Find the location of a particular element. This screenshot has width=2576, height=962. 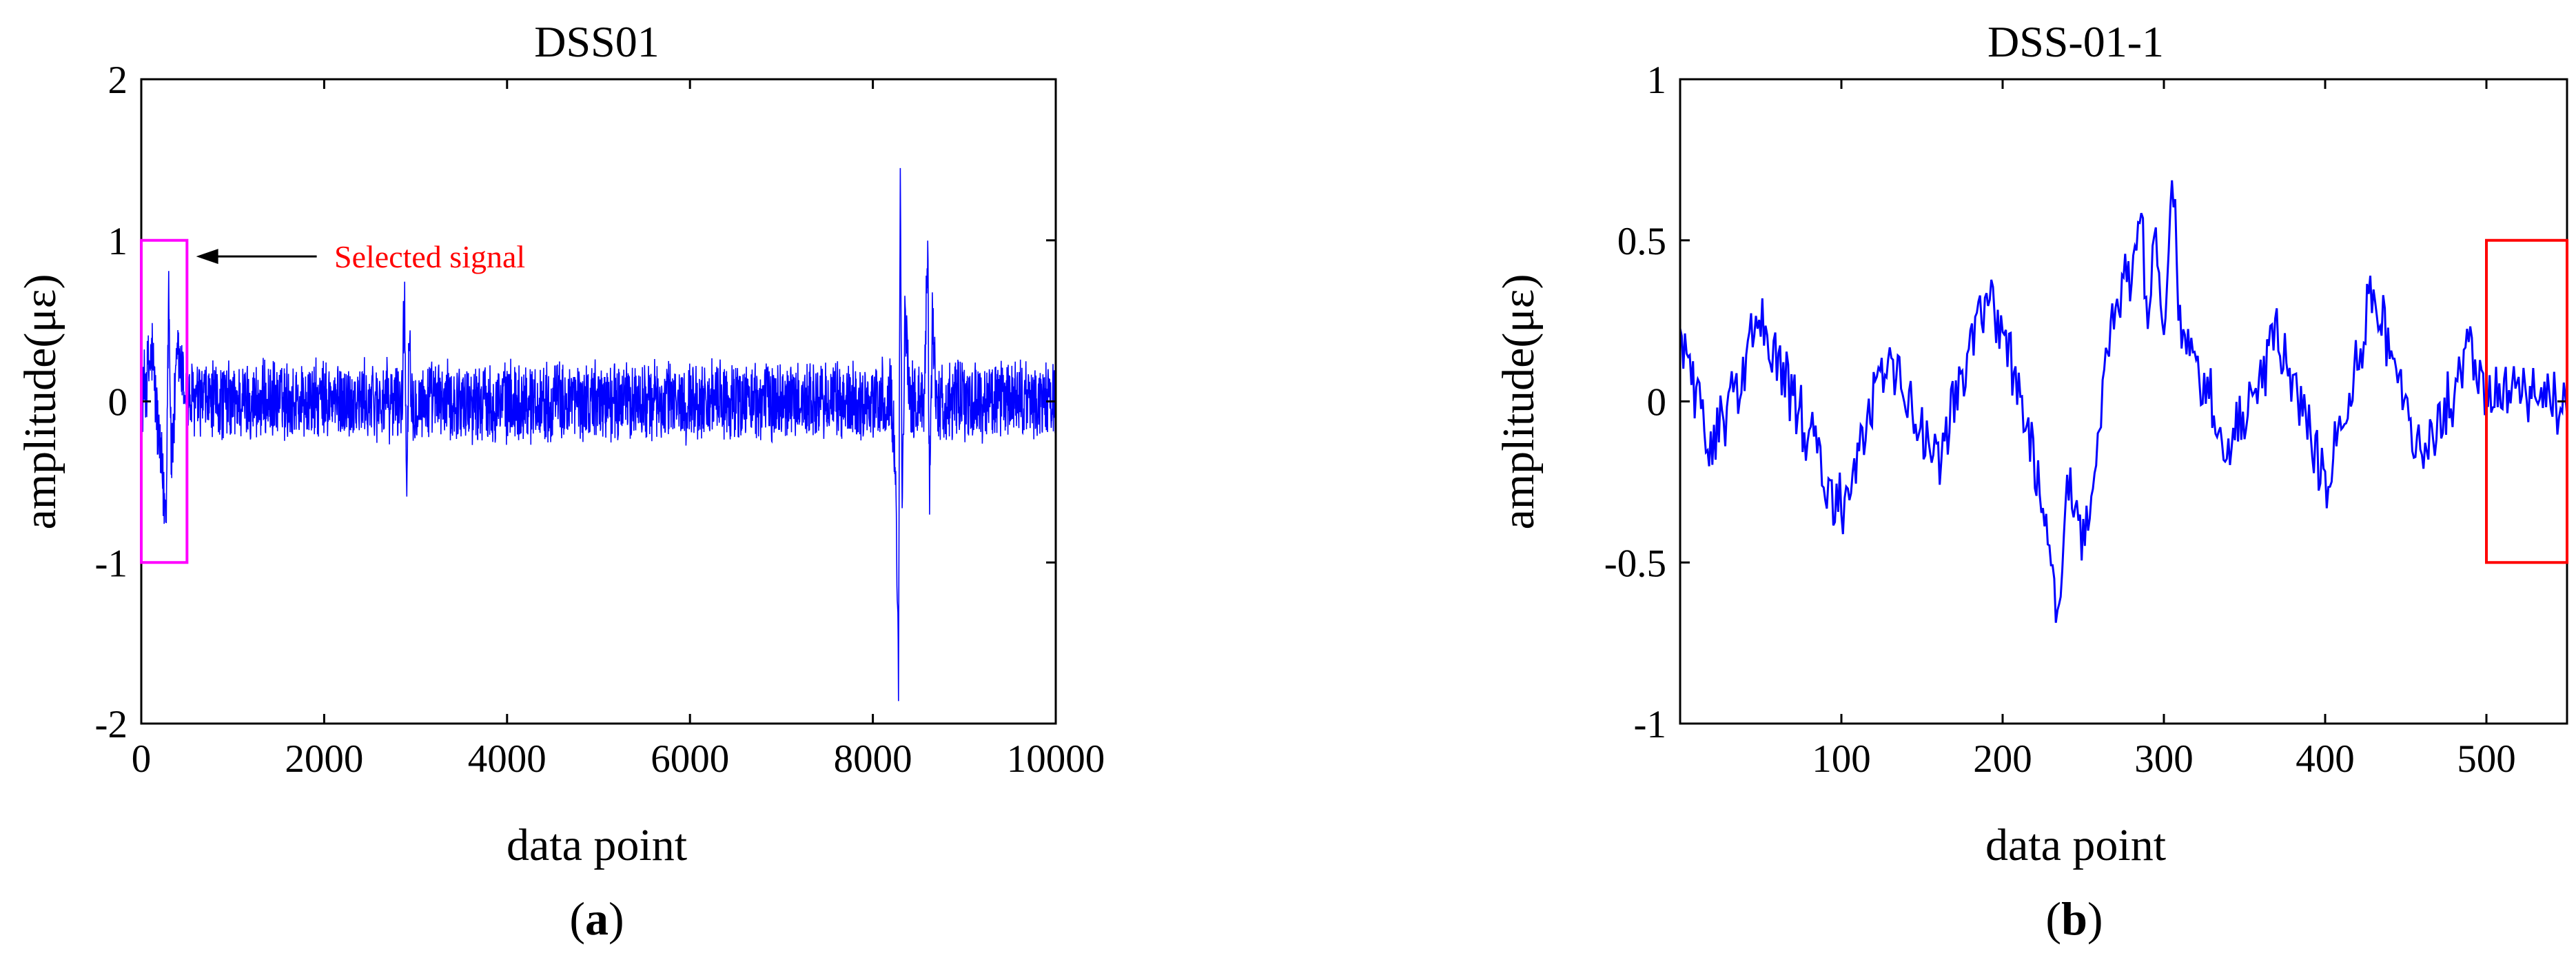

x-tick-label: 200 is located at coordinates (2002, 759).